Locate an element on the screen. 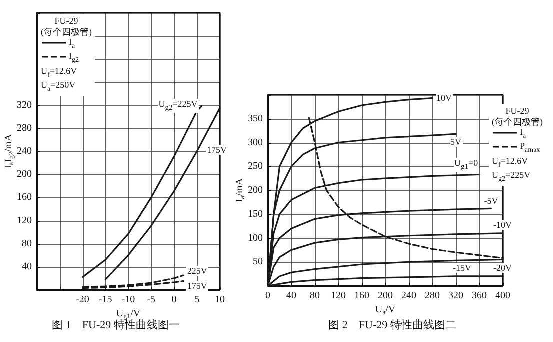  series-label: -15V is located at coordinates (462, 267).